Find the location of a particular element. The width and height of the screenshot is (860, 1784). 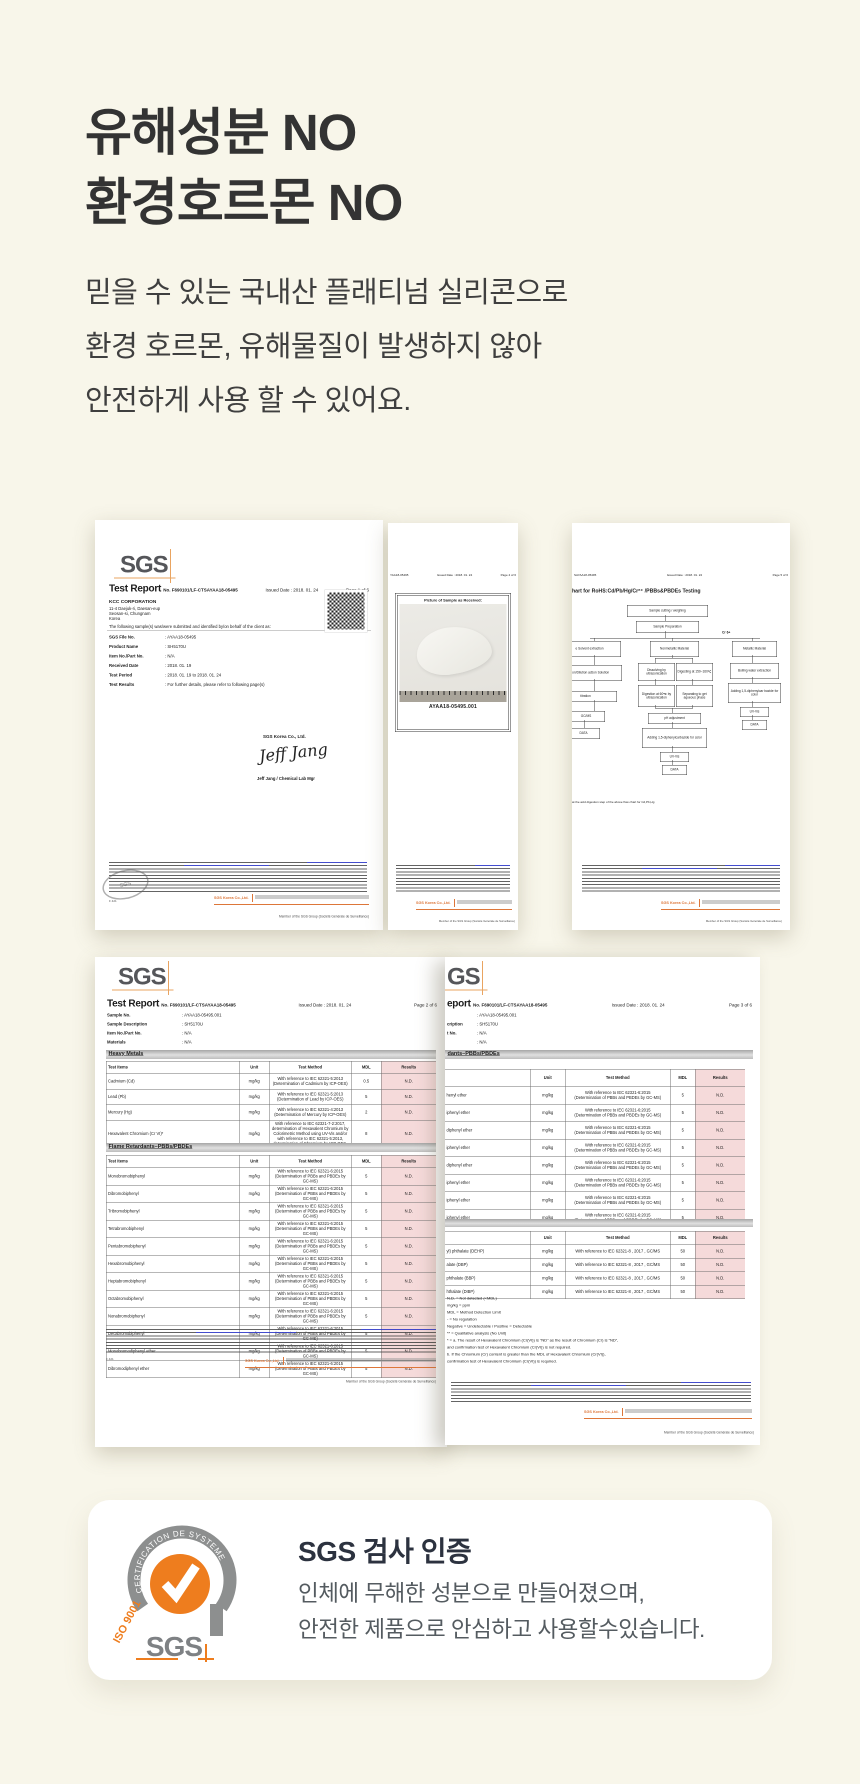

flow-box: pH adjustment is located at coordinates (674, 718).